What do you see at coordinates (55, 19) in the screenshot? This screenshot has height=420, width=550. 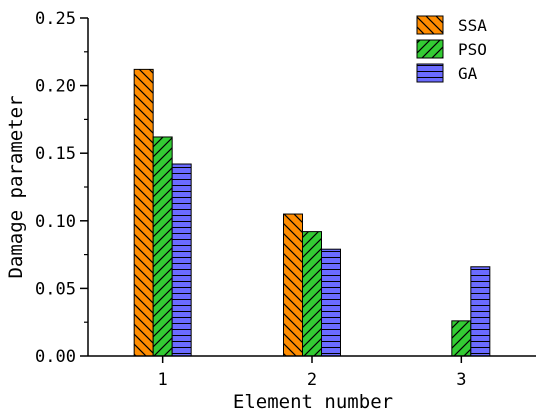 I see `y-tick-label: 0.25` at bounding box center [55, 19].